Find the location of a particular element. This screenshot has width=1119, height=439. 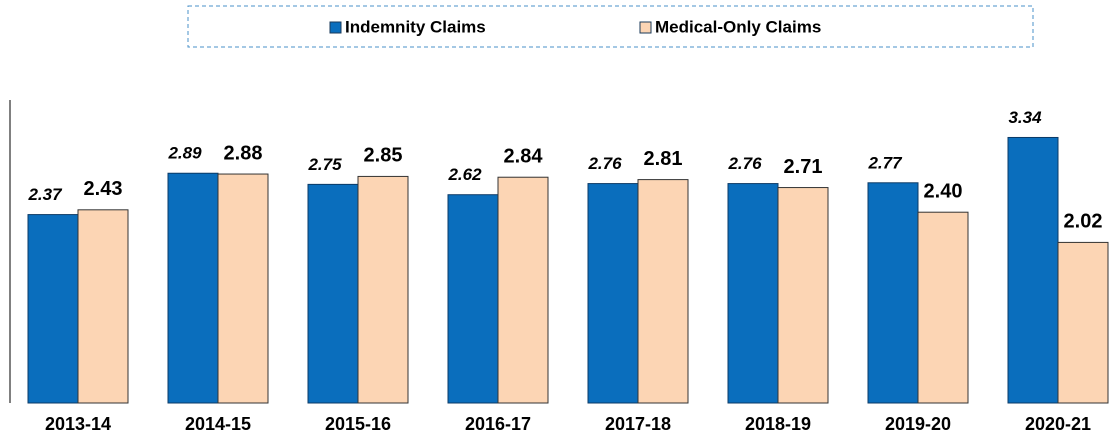

legend-label: Indemnity Claims is located at coordinates (415, 26).